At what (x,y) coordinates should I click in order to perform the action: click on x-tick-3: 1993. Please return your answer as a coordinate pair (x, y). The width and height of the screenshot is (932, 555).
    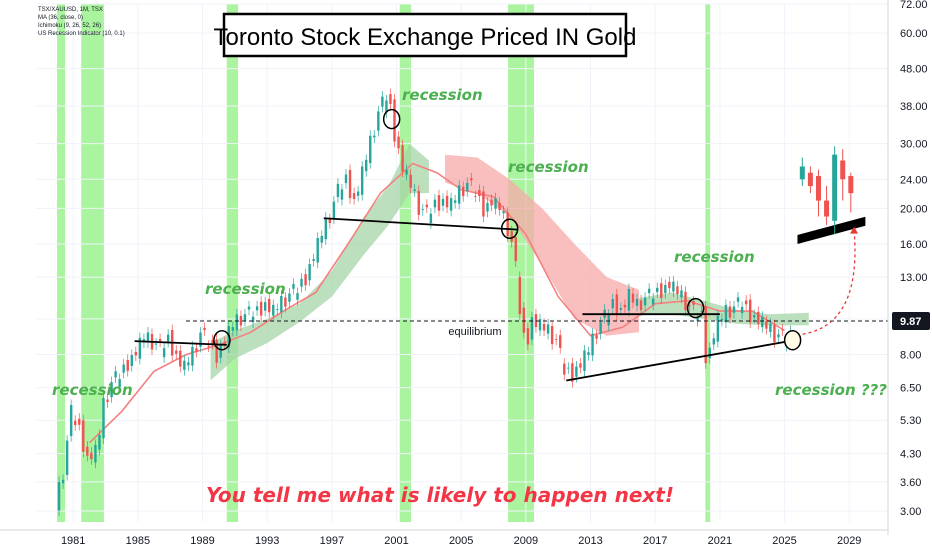
    Looking at the image, I should click on (267, 541).